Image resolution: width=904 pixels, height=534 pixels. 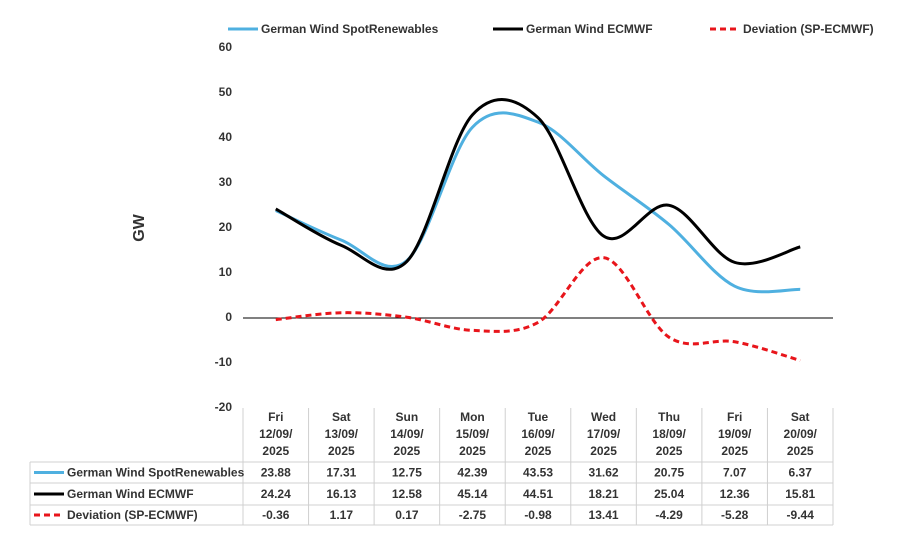 What do you see at coordinates (801, 434) in the screenshot?
I see `x-tick-label: 20/09/` at bounding box center [801, 434].